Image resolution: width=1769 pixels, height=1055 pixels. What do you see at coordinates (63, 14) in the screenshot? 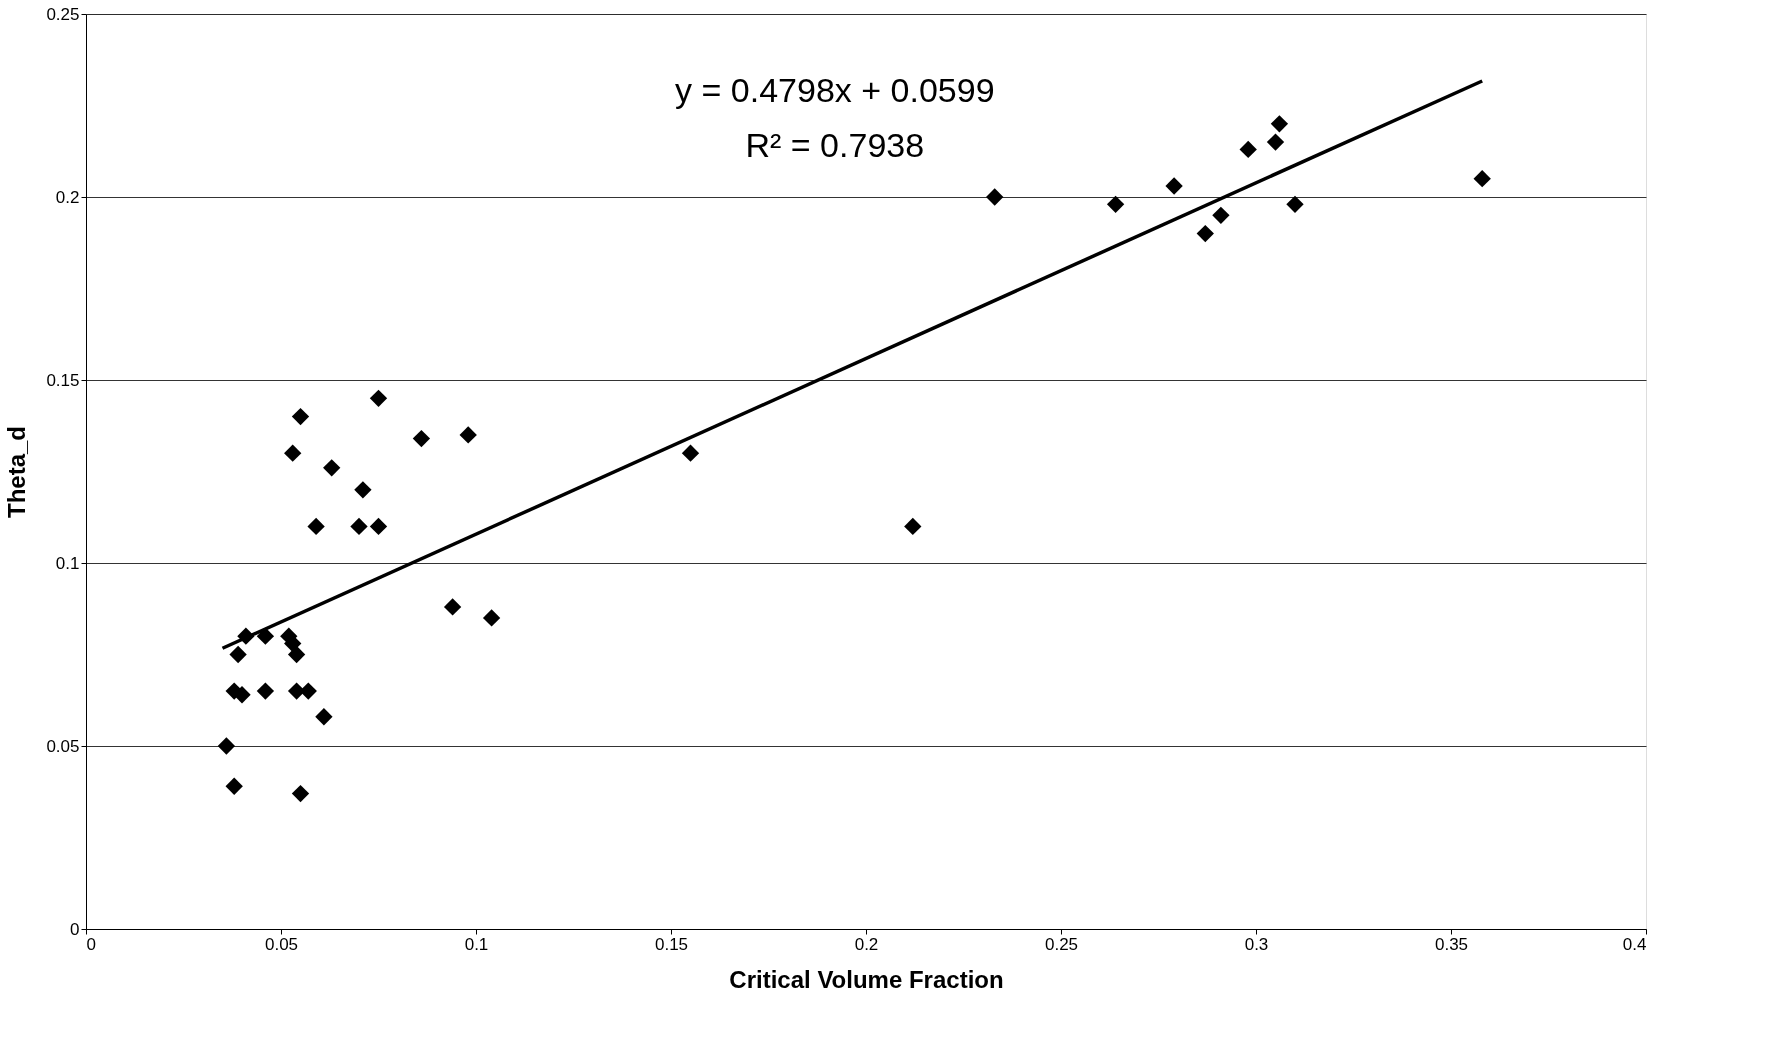
I see `y-tick-label: 0.25` at bounding box center [63, 14].